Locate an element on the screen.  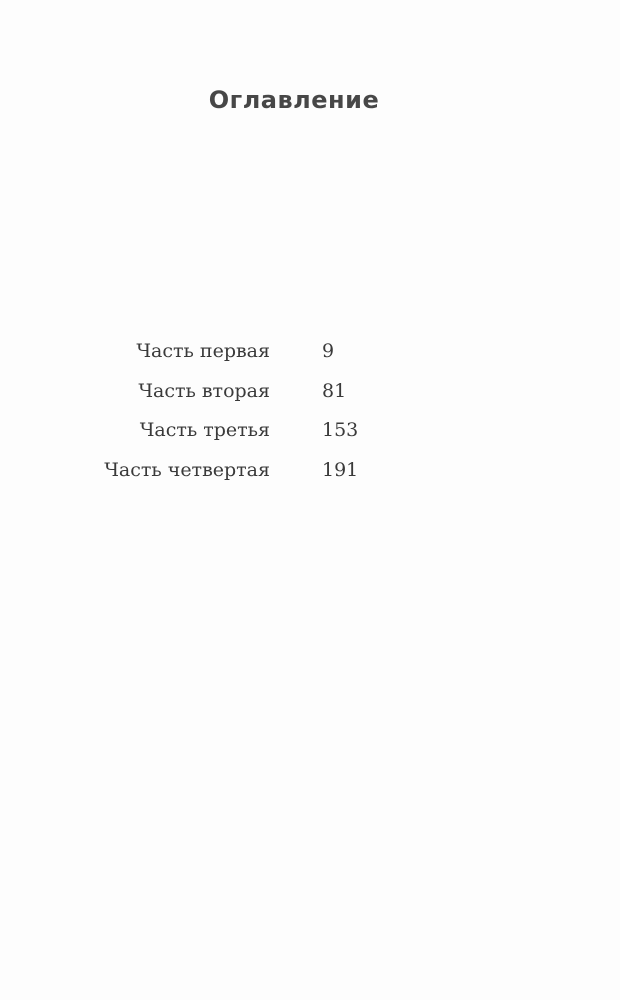
toc-entry-page: 153 is located at coordinates (340, 430).